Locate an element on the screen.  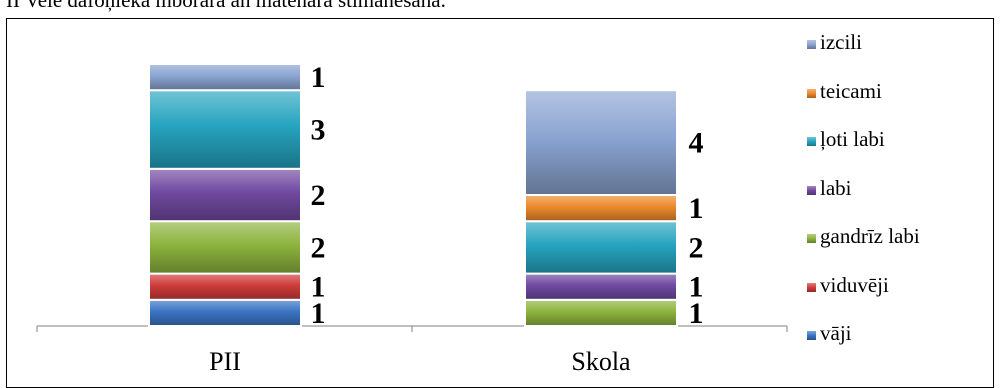
legend-label: izcili is located at coordinates (841, 42).